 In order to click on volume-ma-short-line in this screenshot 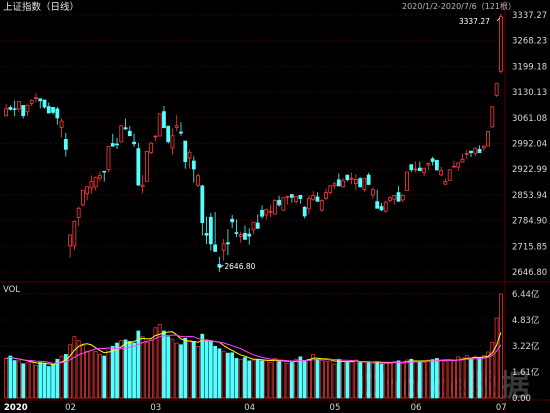, I will do `click(253, 348)`.